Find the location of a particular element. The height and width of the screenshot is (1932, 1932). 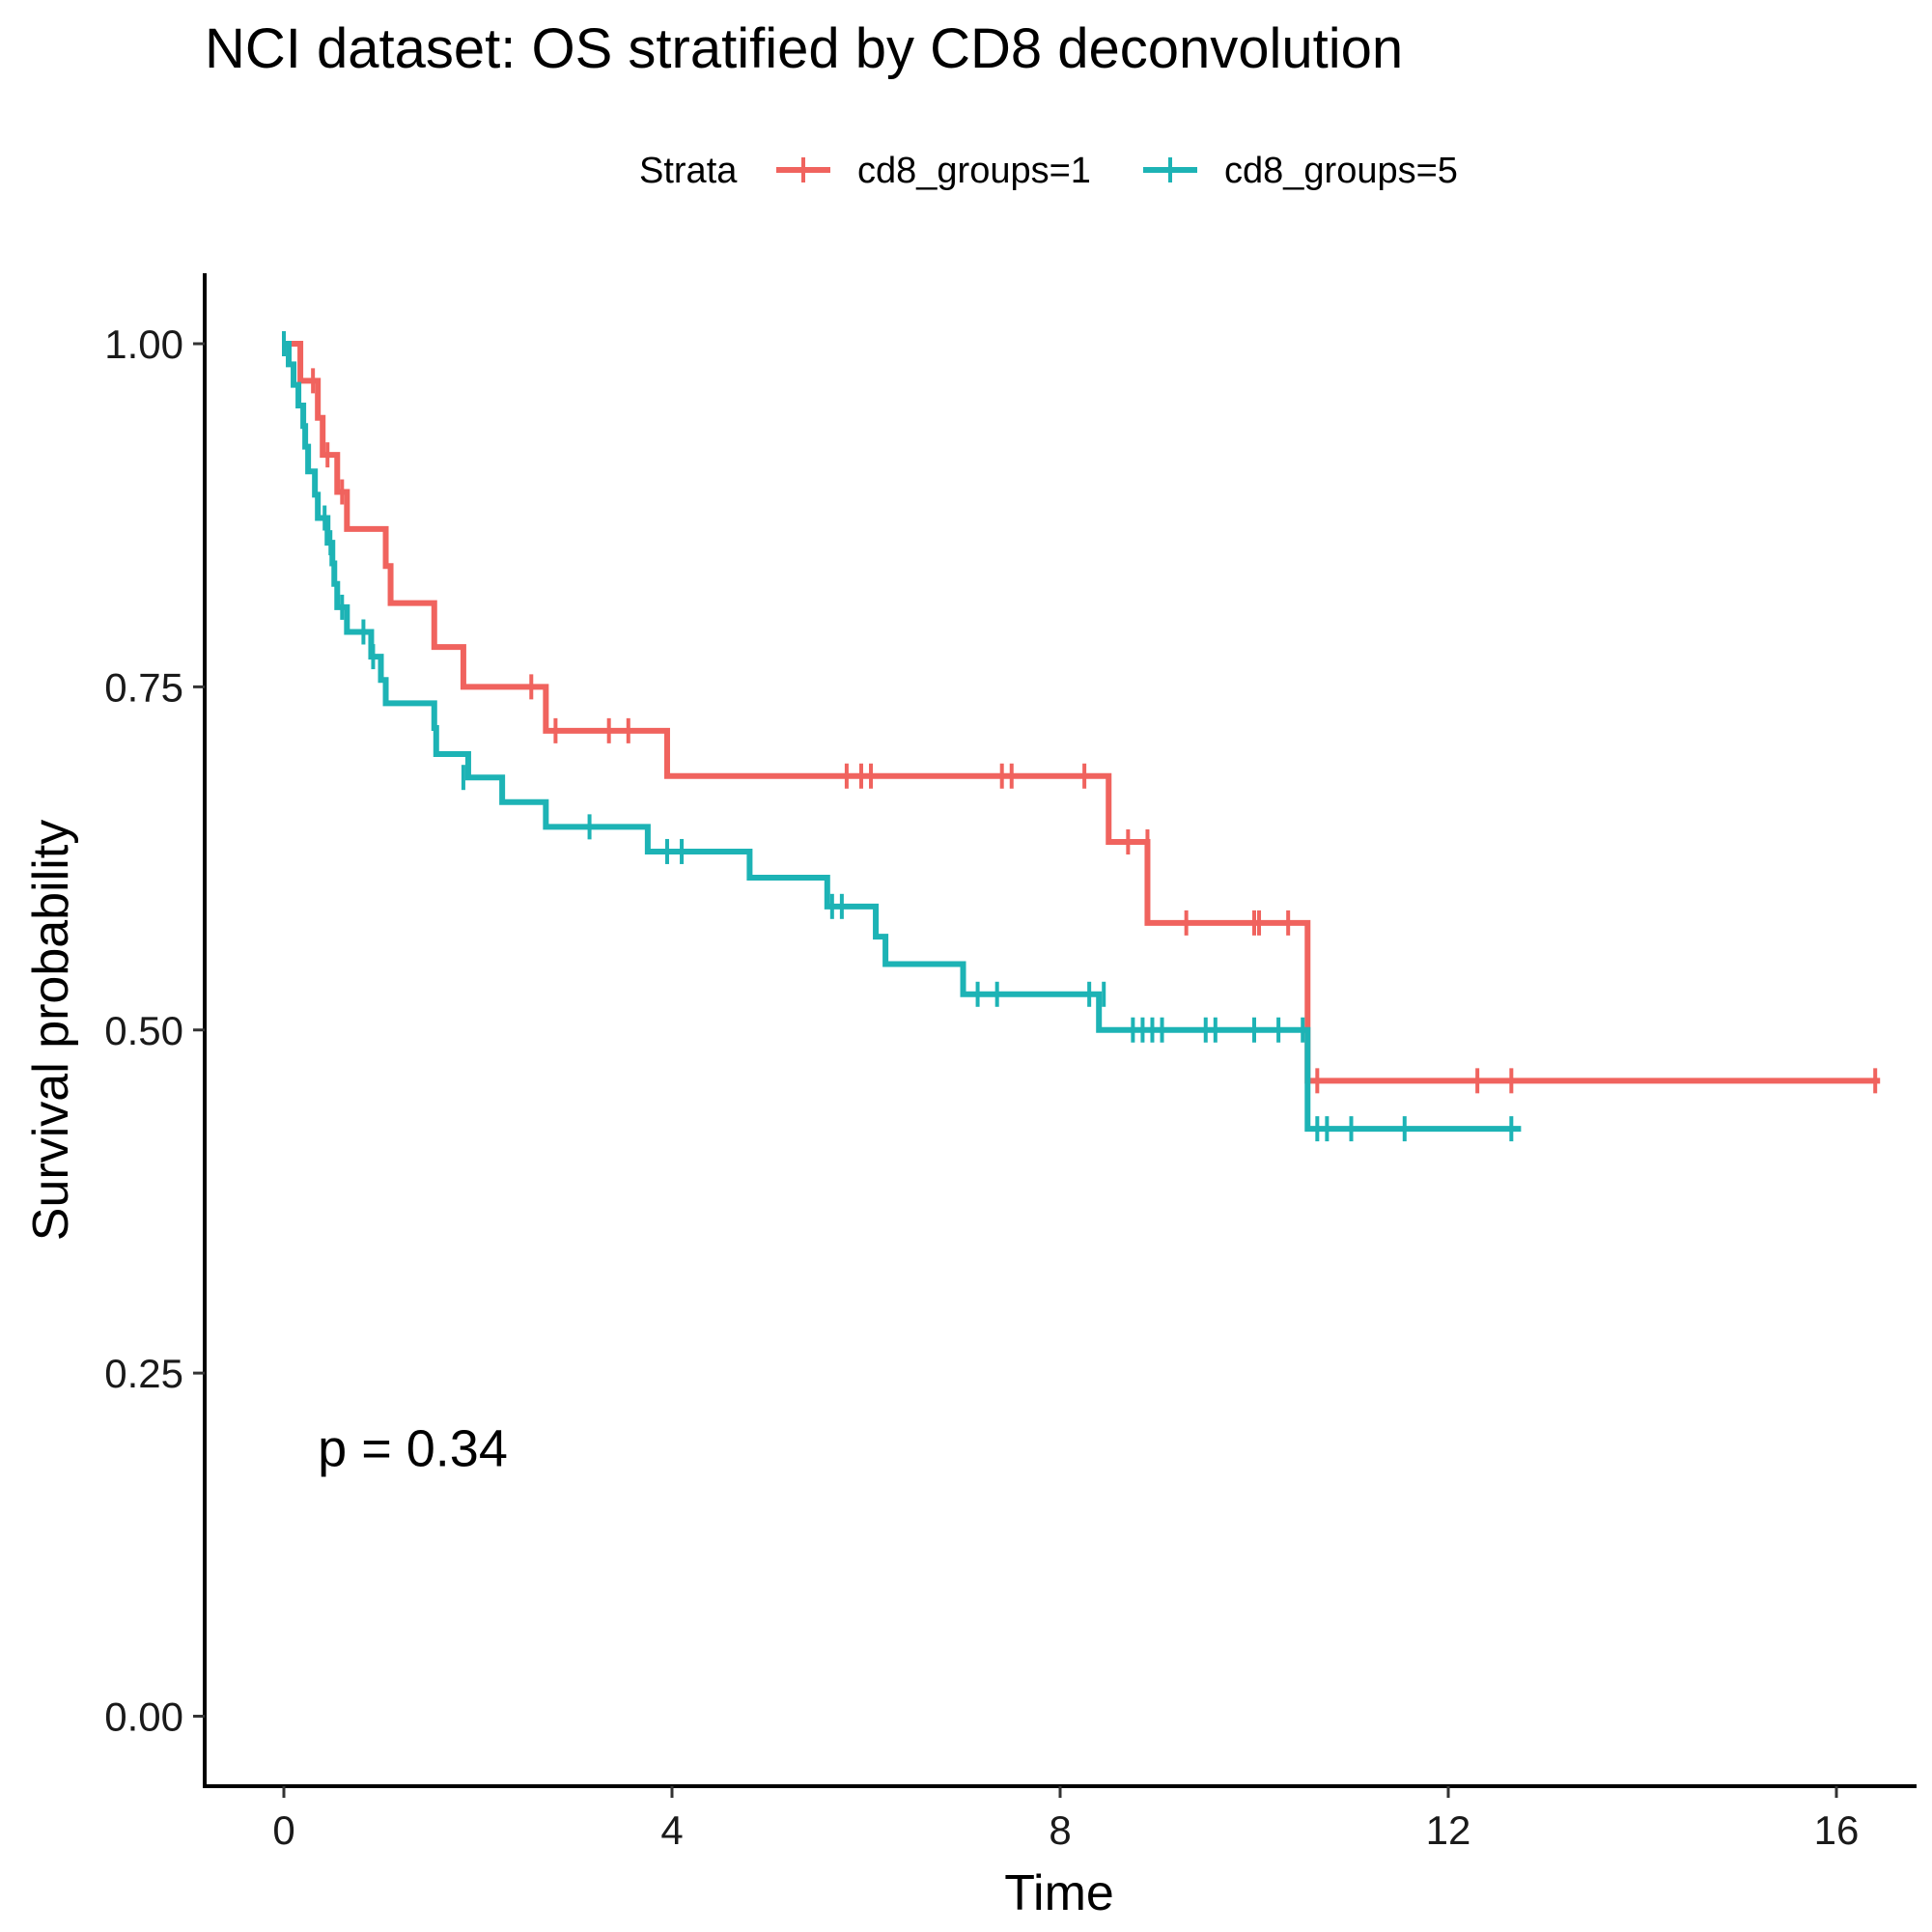

legend-label-group1: cd8_groups=1 is located at coordinates (974, 171).